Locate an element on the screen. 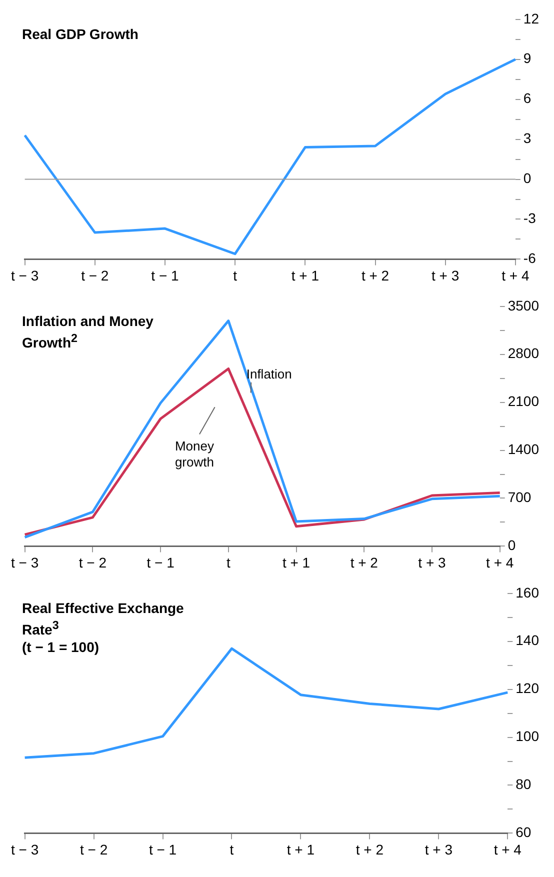 Image resolution: width=554 pixels, height=877 pixels. text: (t − 1 = 100) is located at coordinates (61, 647).